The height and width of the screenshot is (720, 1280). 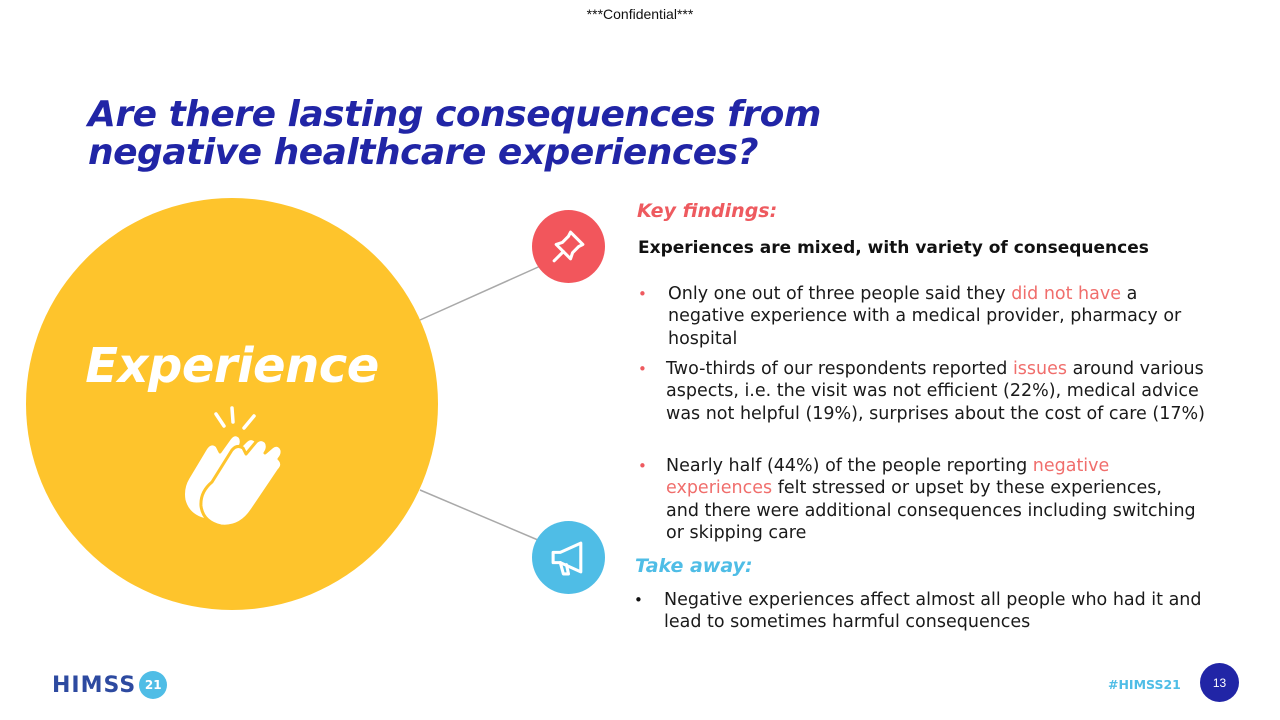 I want to click on megaphone-icon, so click(x=567, y=558).